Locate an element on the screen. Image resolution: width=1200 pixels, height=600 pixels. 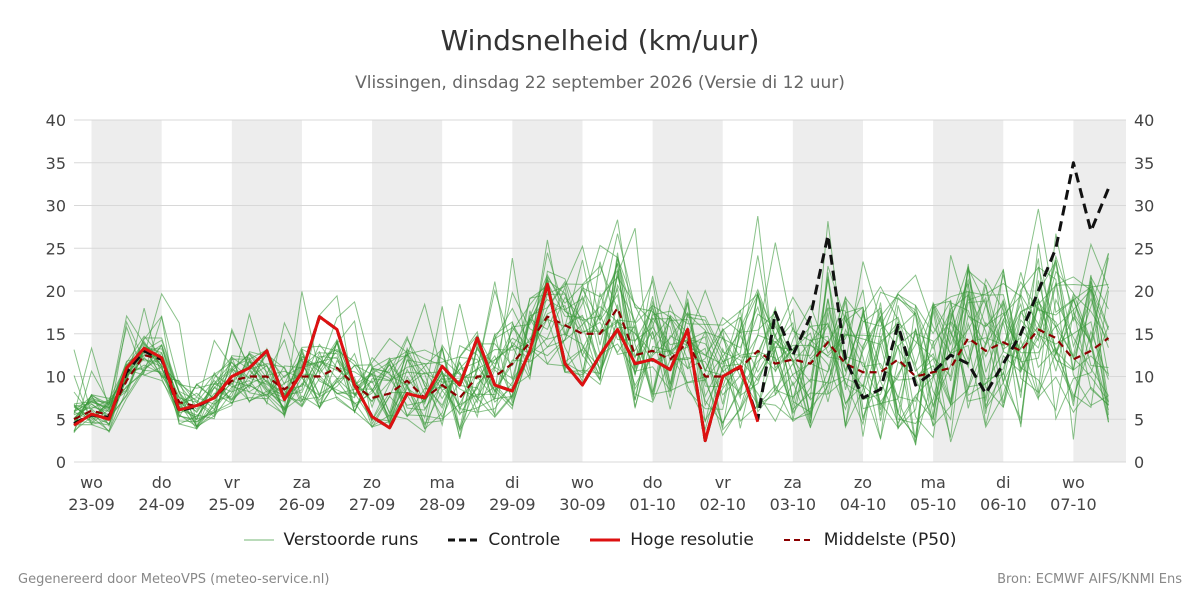
y-tick-label-left: 25 is located at coordinates (56, 248).